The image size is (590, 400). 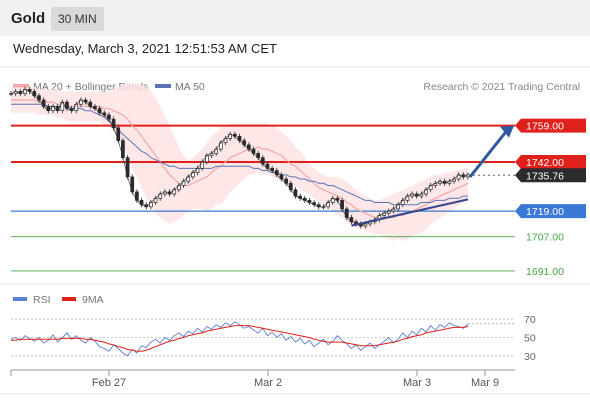 I want to click on rsi-9ma-line, so click(x=240, y=338).